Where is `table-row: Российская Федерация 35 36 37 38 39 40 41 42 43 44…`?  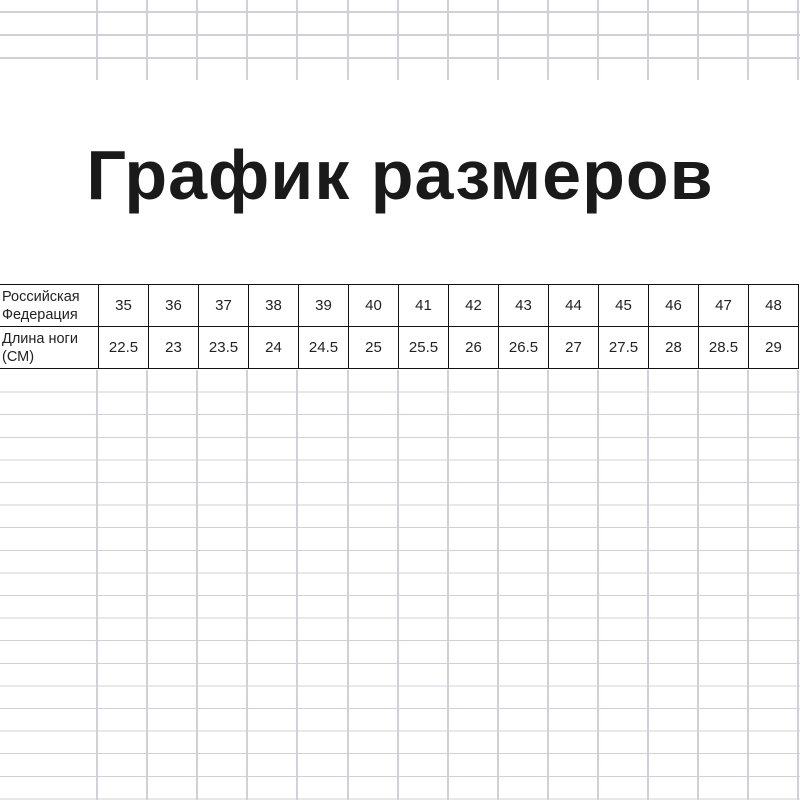
table-row: Российская Федерация 35 36 37 38 39 40 41 42 43 44… is located at coordinates (399, 305).